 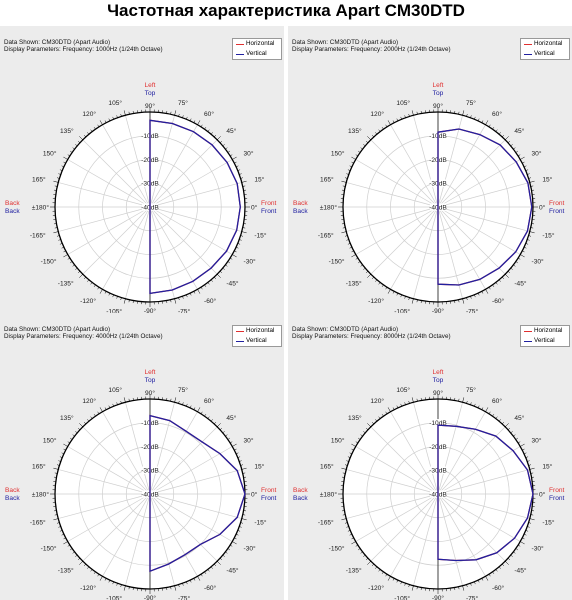 What do you see at coordinates (184, 310) in the screenshot?
I see `angle-label: -75°` at bounding box center [184, 310].